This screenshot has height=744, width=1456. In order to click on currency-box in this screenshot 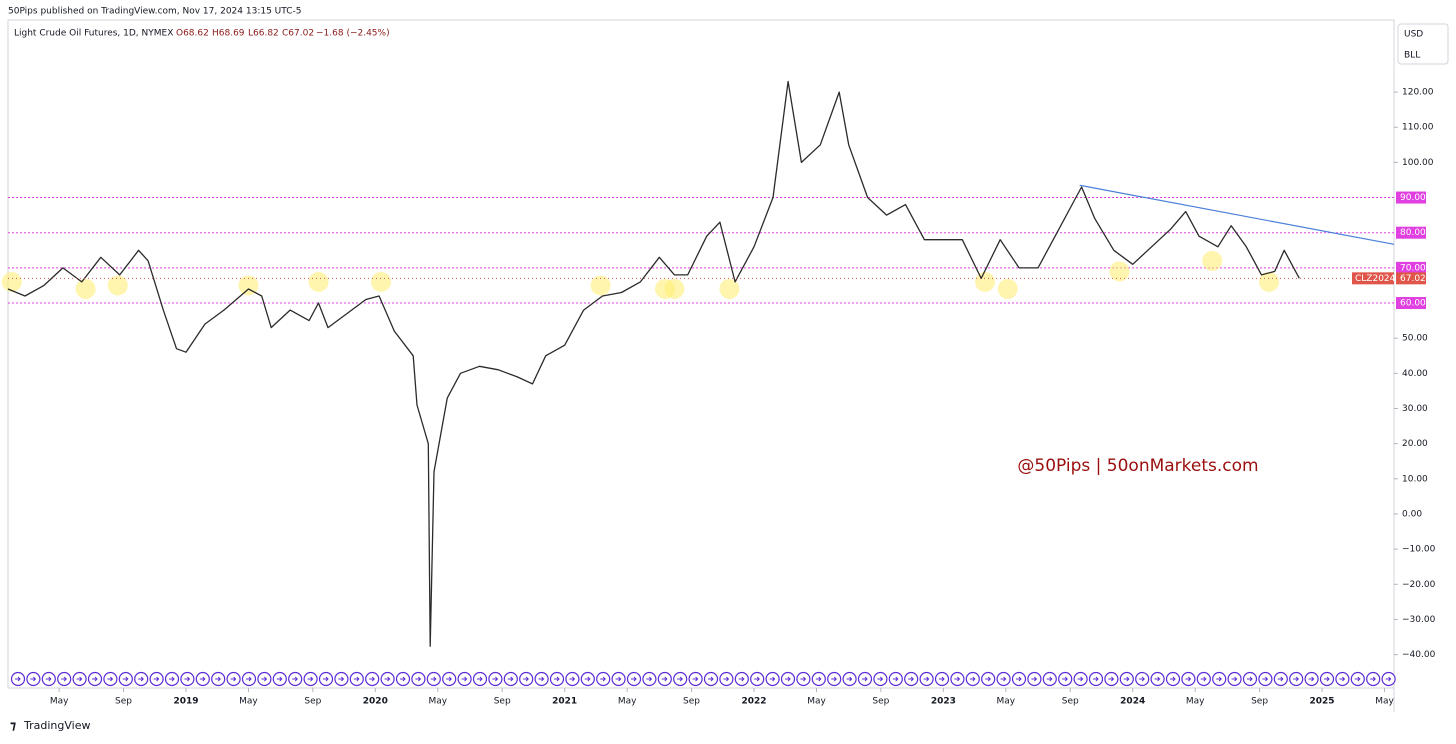, I will do `click(1423, 44)`.